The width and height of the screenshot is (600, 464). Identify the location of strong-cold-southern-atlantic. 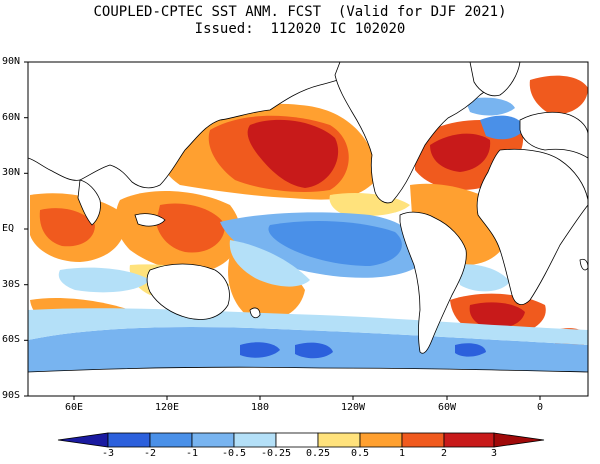
(470, 350).